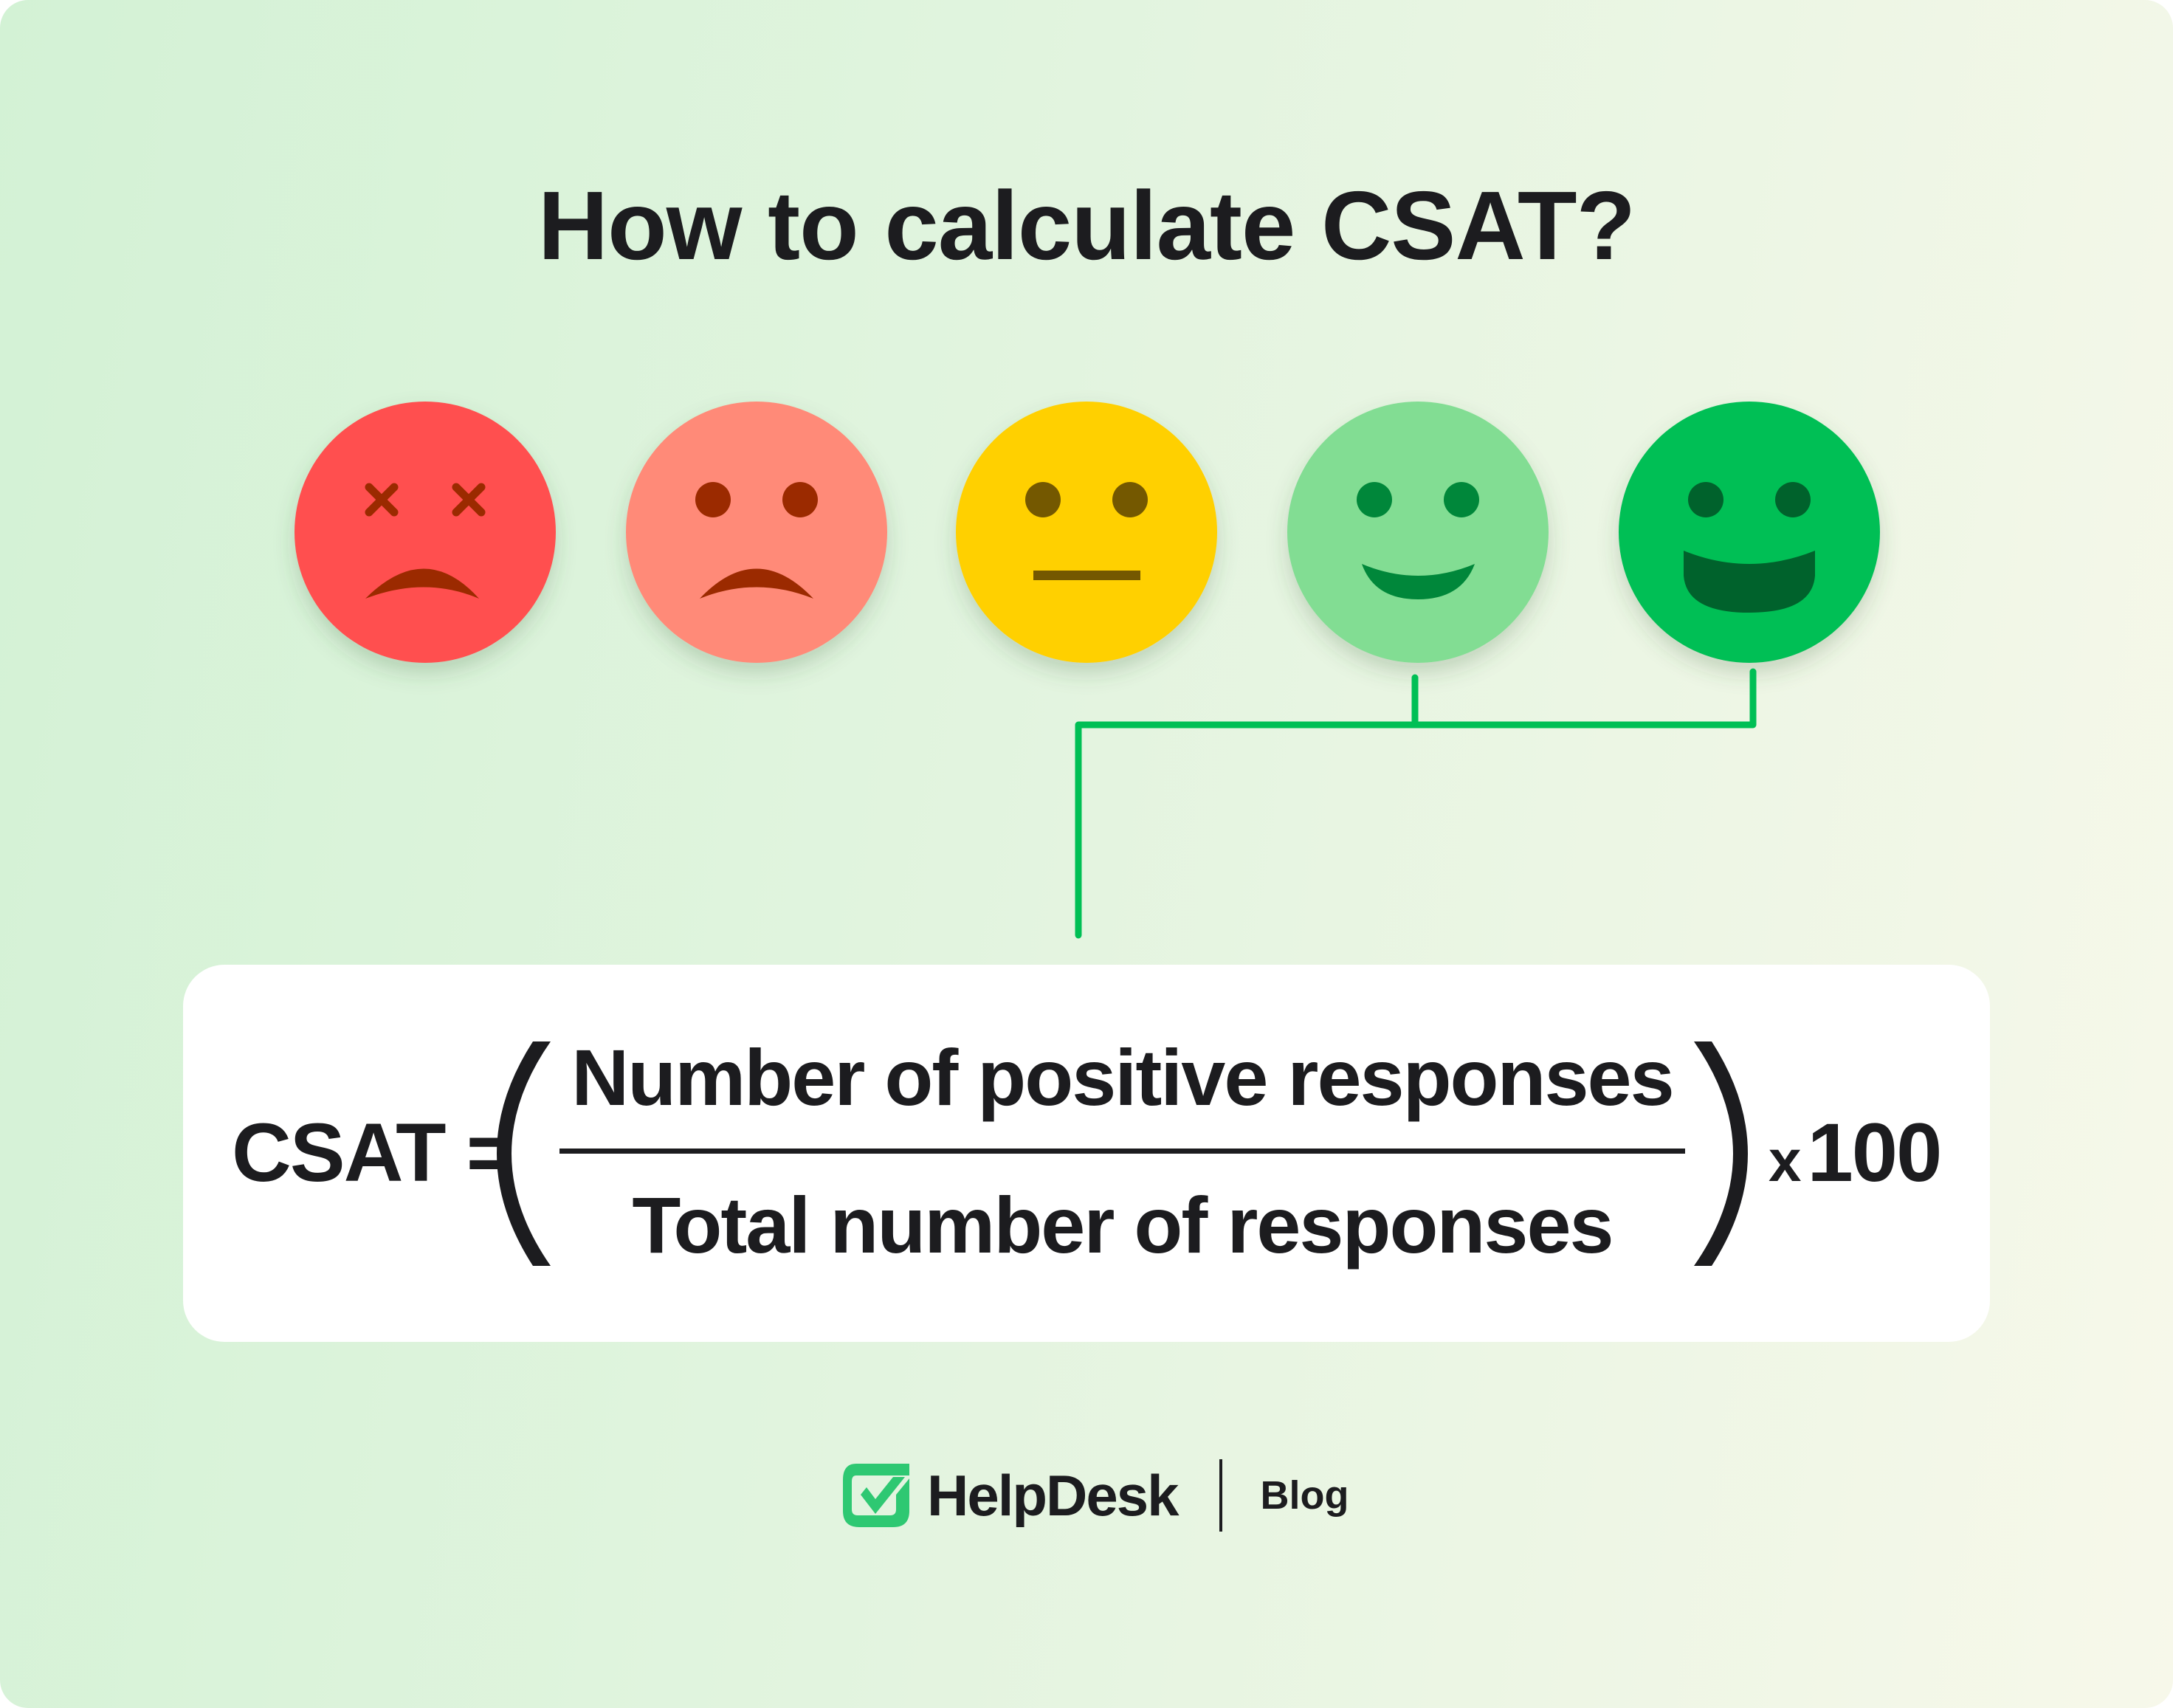 This screenshot has height=1708, width=2173. I want to click on logo-divider, so click(1221, 1495).